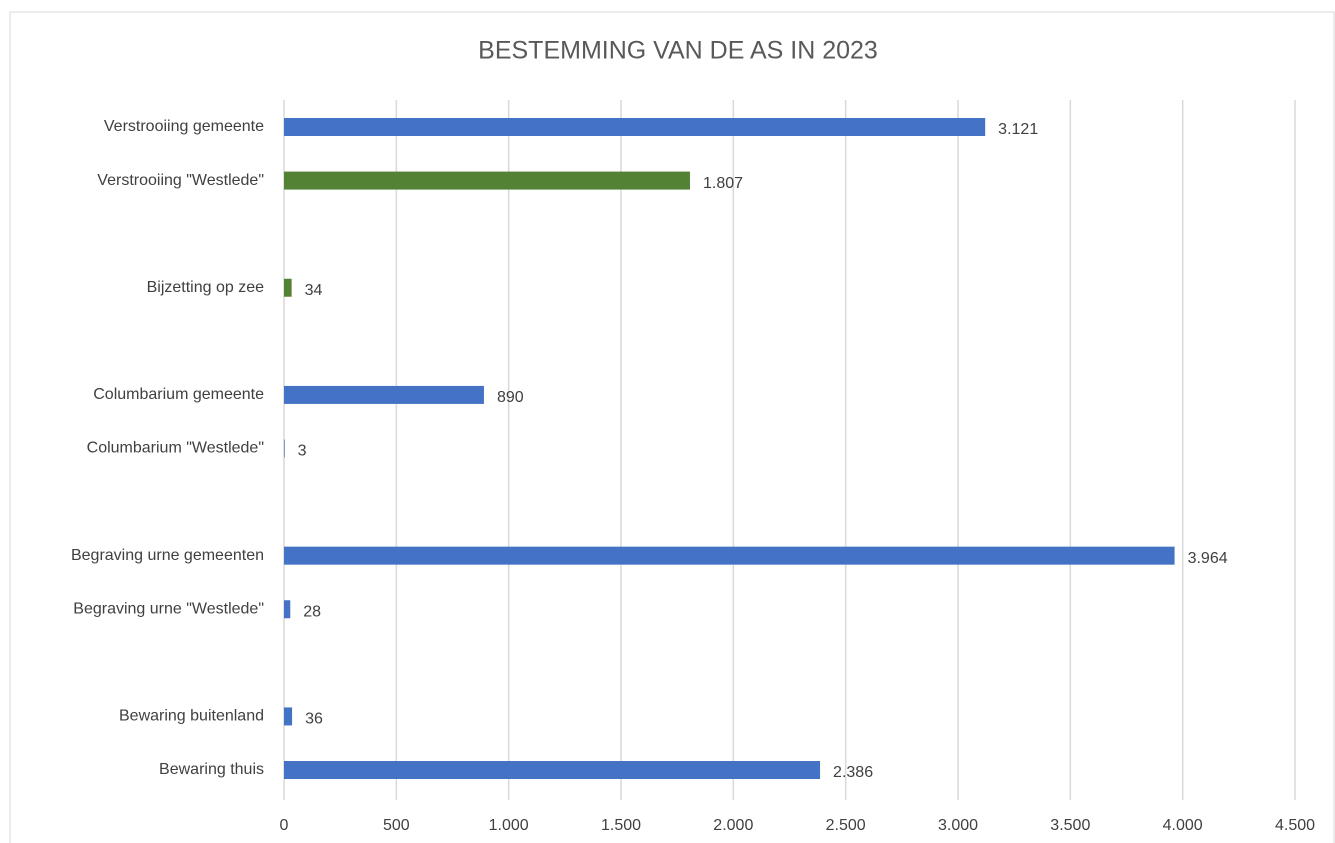  What do you see at coordinates (723, 183) in the screenshot?
I see `value-label: 1.807` at bounding box center [723, 183].